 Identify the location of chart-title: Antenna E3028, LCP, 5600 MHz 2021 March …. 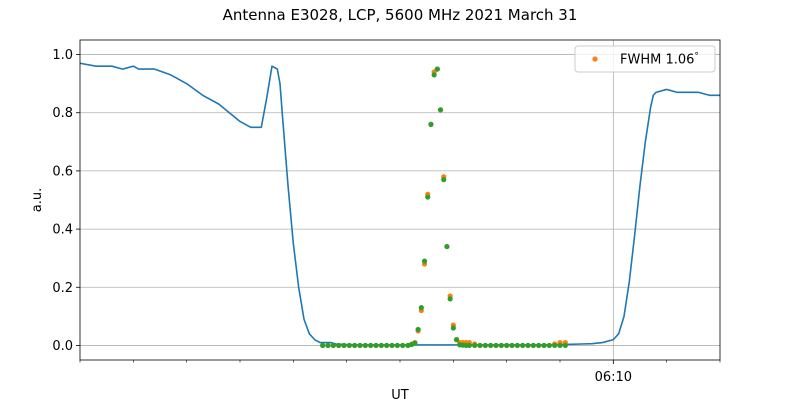
(400, 15).